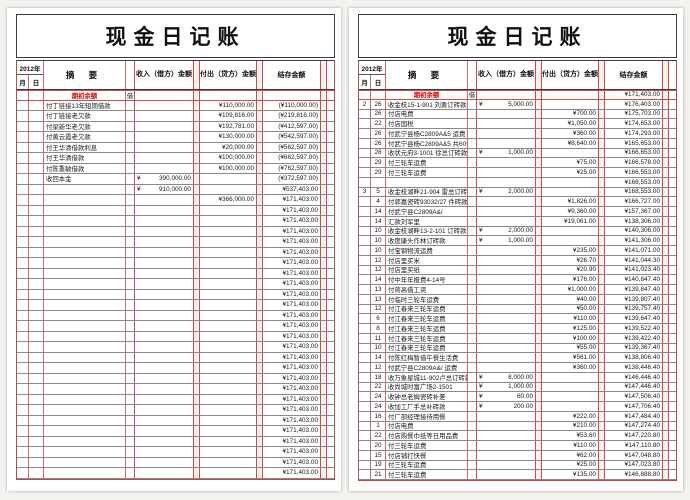 Image resolution: width=690 pixels, height=500 pixels. I want to click on cell-balance: ¥147,110.80, so click(642, 445).